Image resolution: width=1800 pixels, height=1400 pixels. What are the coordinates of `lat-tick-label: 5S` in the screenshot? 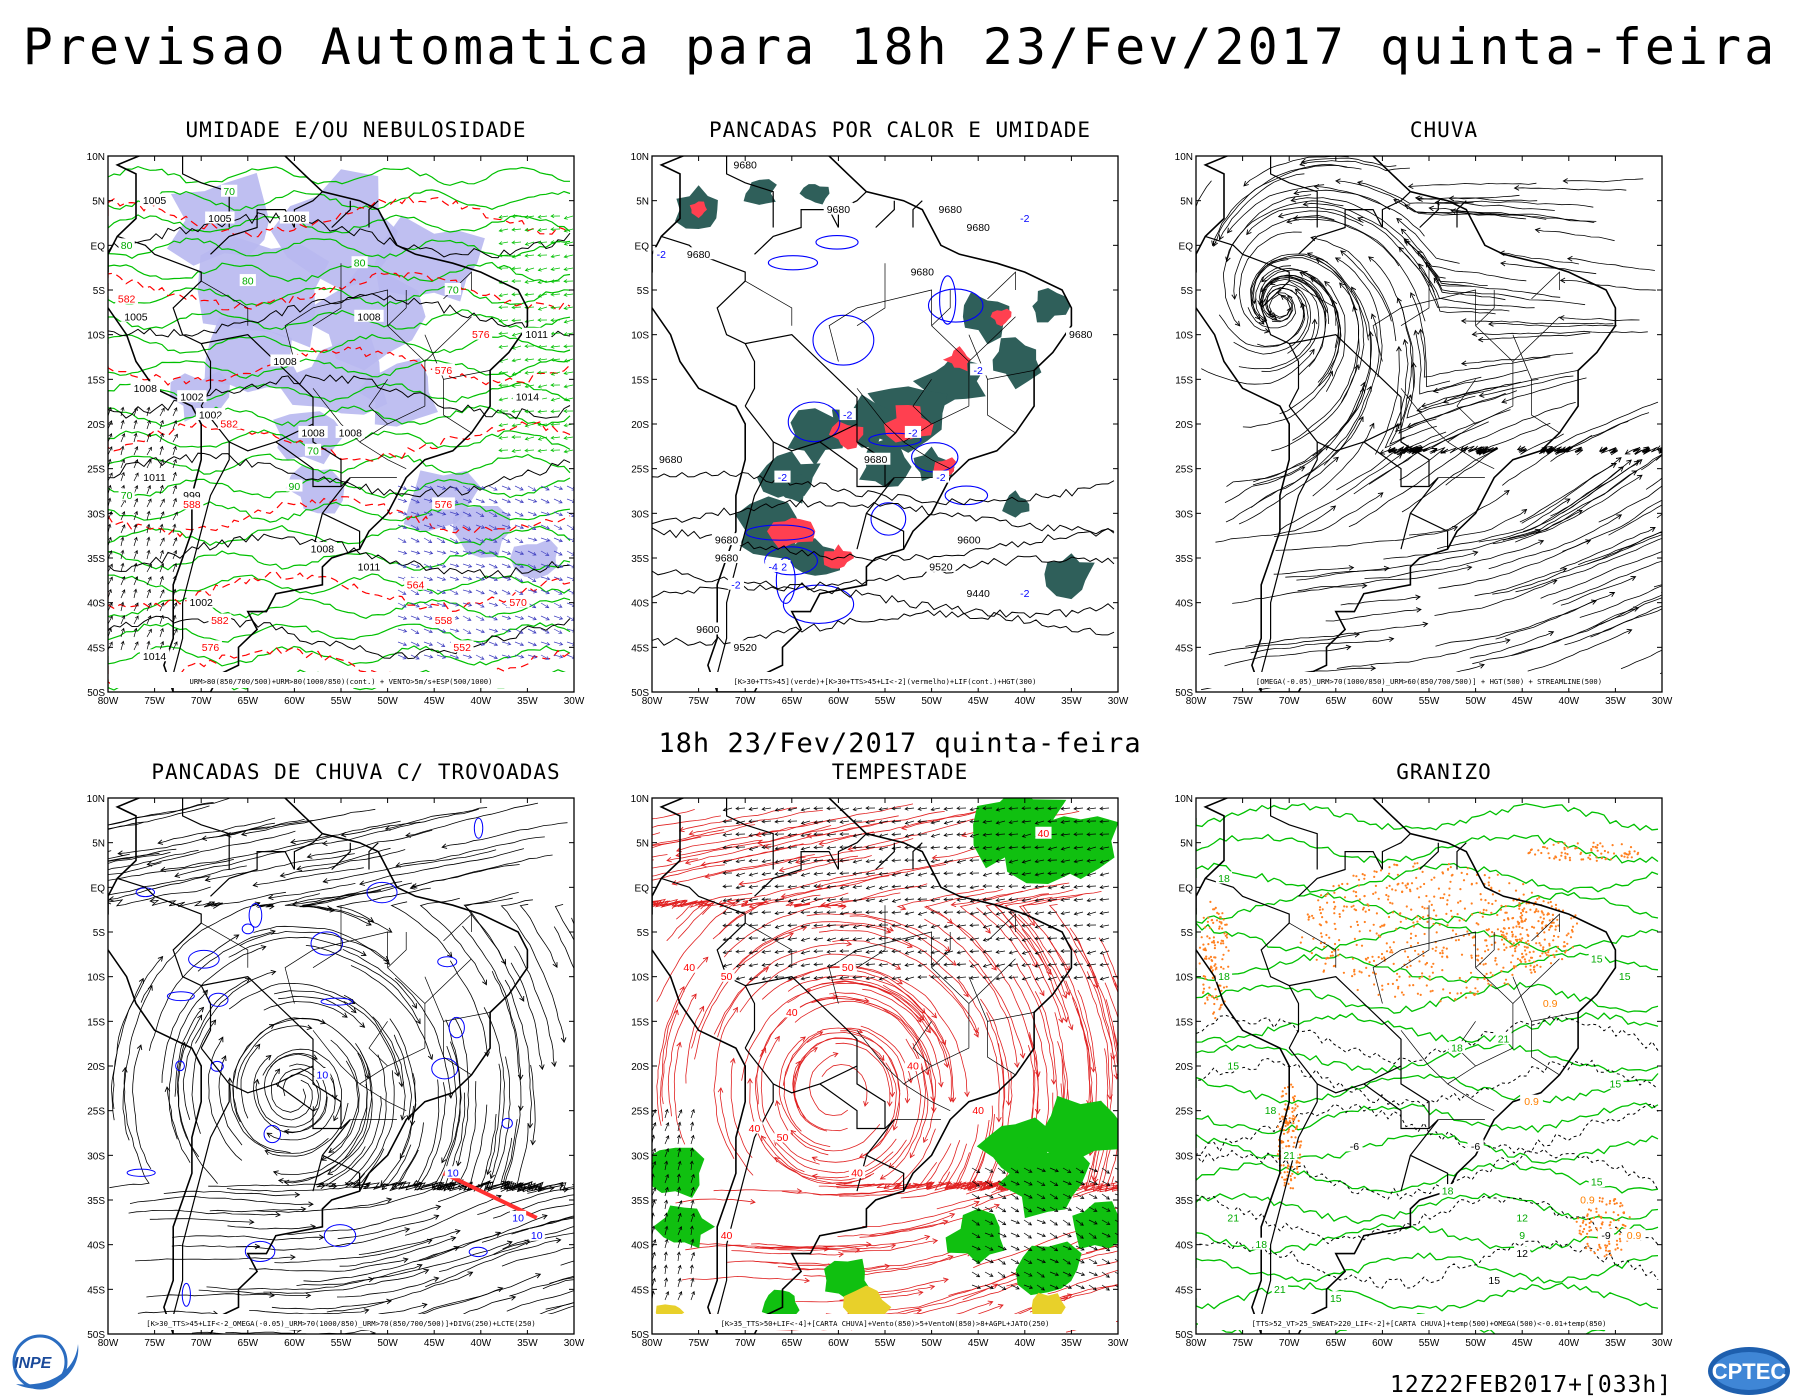 It's located at (99, 933).